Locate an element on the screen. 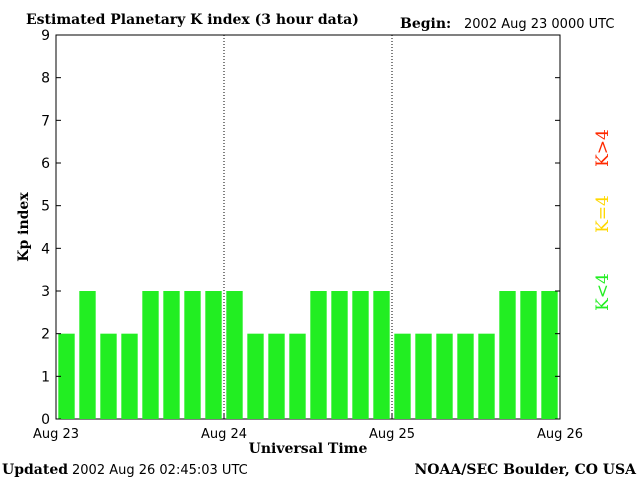  y-tick-label: 1 is located at coordinates (45, 377).